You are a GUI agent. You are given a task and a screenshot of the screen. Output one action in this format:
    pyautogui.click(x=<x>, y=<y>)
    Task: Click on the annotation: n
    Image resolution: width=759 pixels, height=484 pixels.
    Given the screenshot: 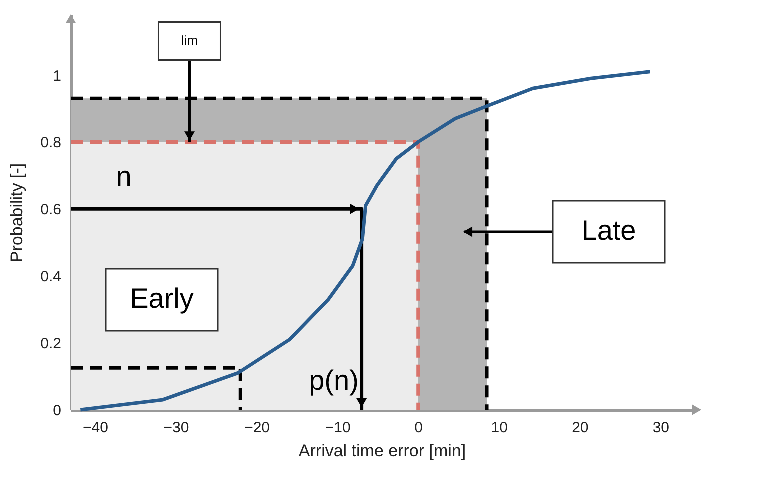 What is the action you would take?
    pyautogui.click(x=124, y=176)
    